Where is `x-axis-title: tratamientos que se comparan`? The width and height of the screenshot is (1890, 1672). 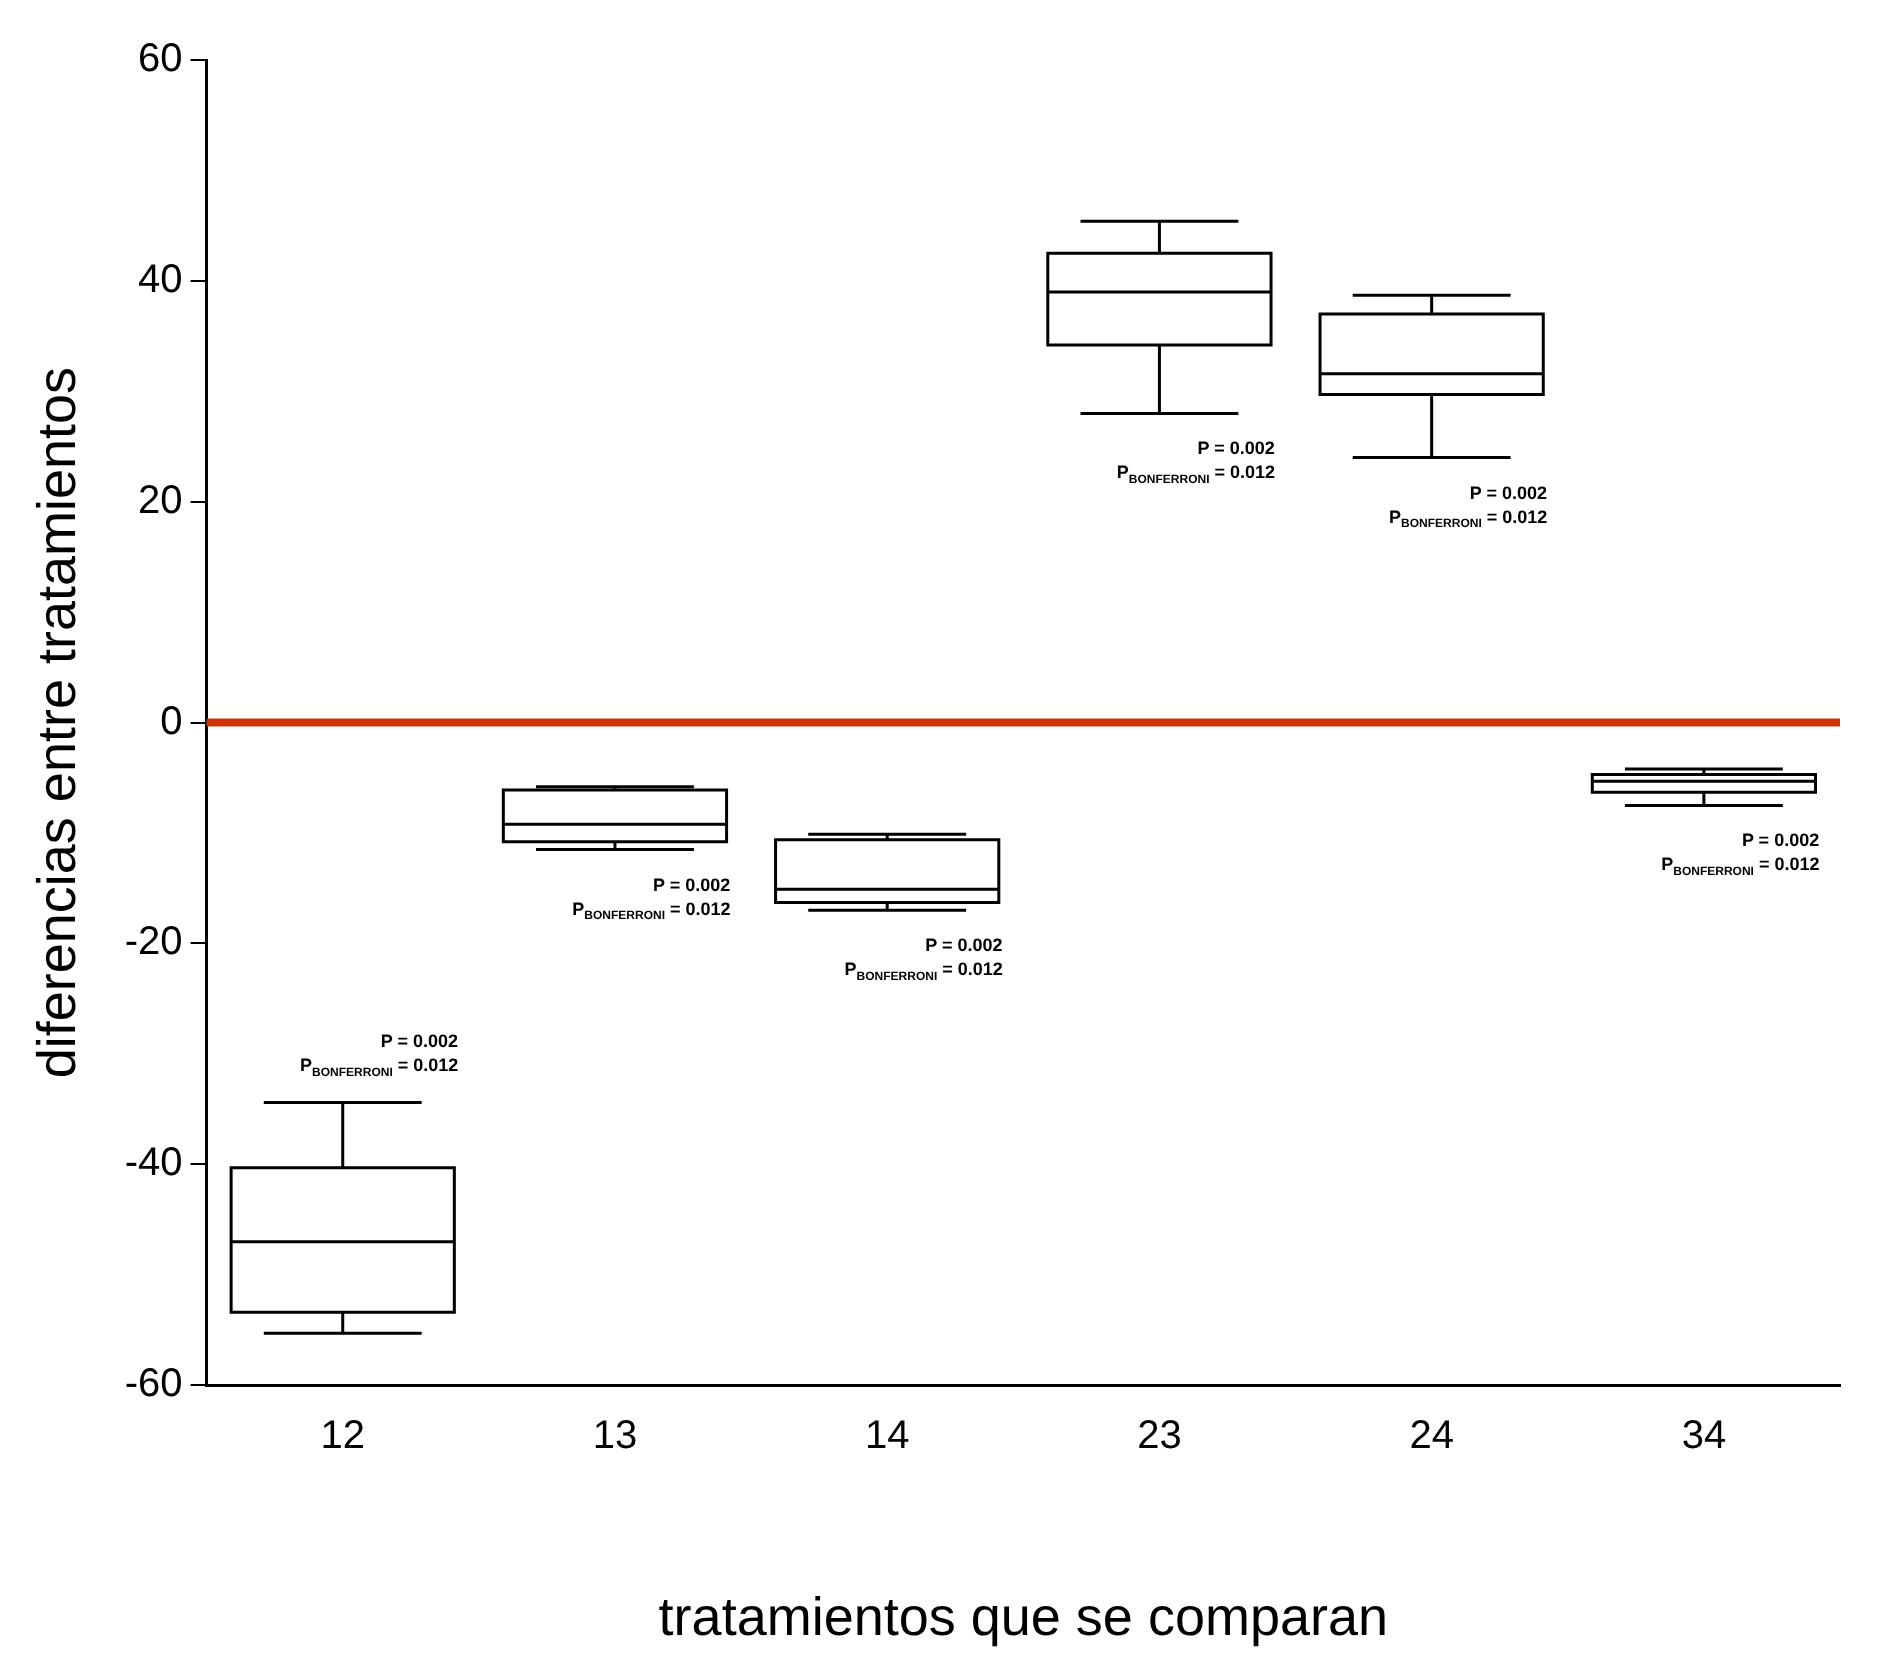 x-axis-title: tratamientos que se comparan is located at coordinates (1023, 1616).